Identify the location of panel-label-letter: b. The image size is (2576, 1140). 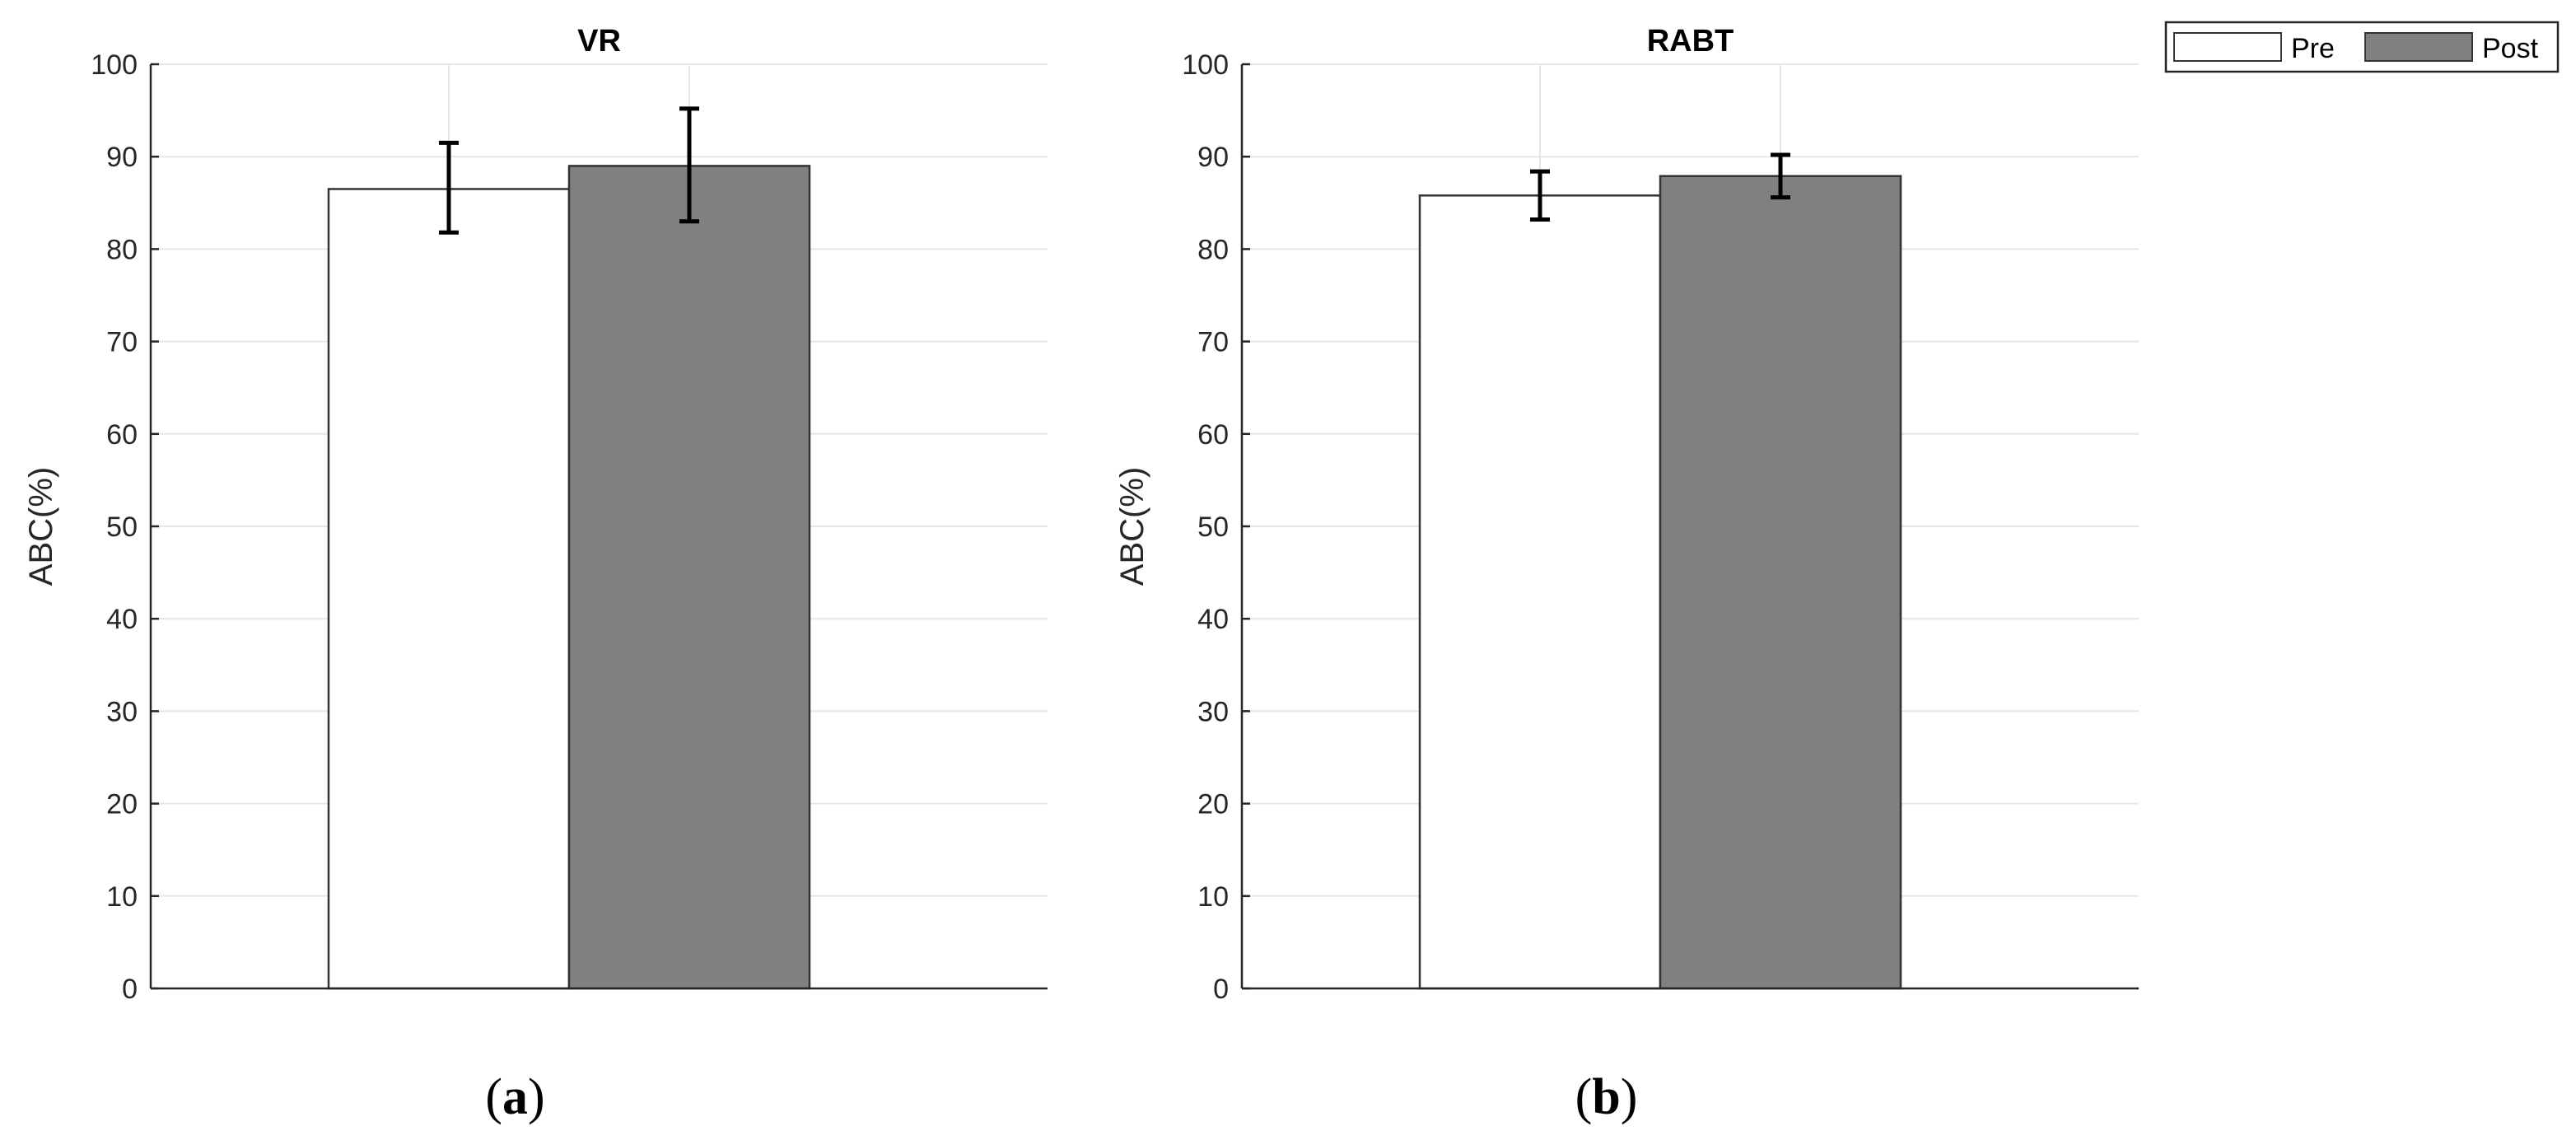
(1606, 1097).